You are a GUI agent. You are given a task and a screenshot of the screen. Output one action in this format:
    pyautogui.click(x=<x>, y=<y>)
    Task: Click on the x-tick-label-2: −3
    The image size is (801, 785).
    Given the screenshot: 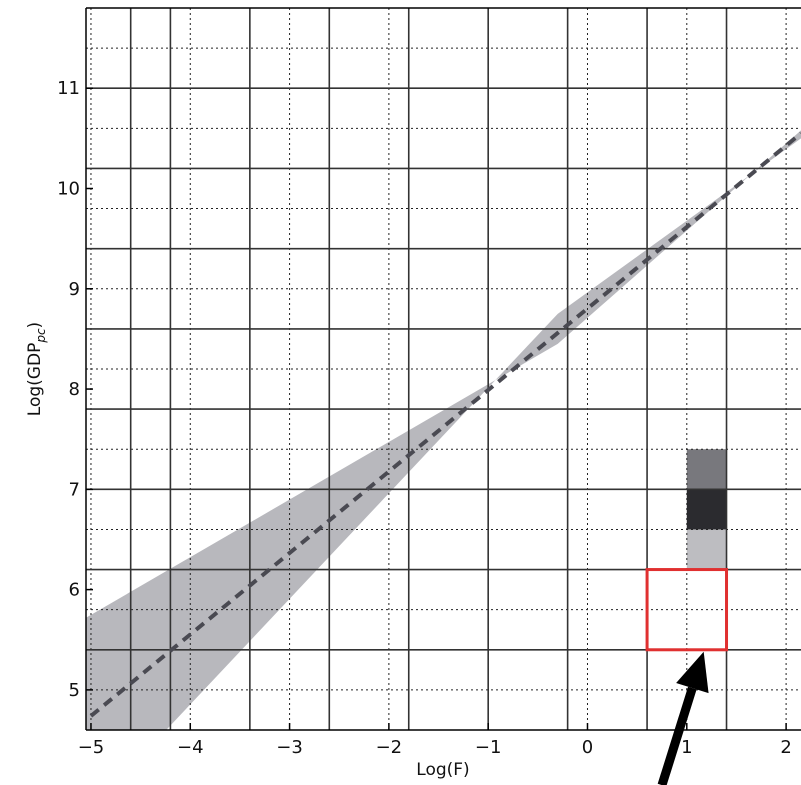 What is the action you would take?
    pyautogui.click(x=289, y=747)
    